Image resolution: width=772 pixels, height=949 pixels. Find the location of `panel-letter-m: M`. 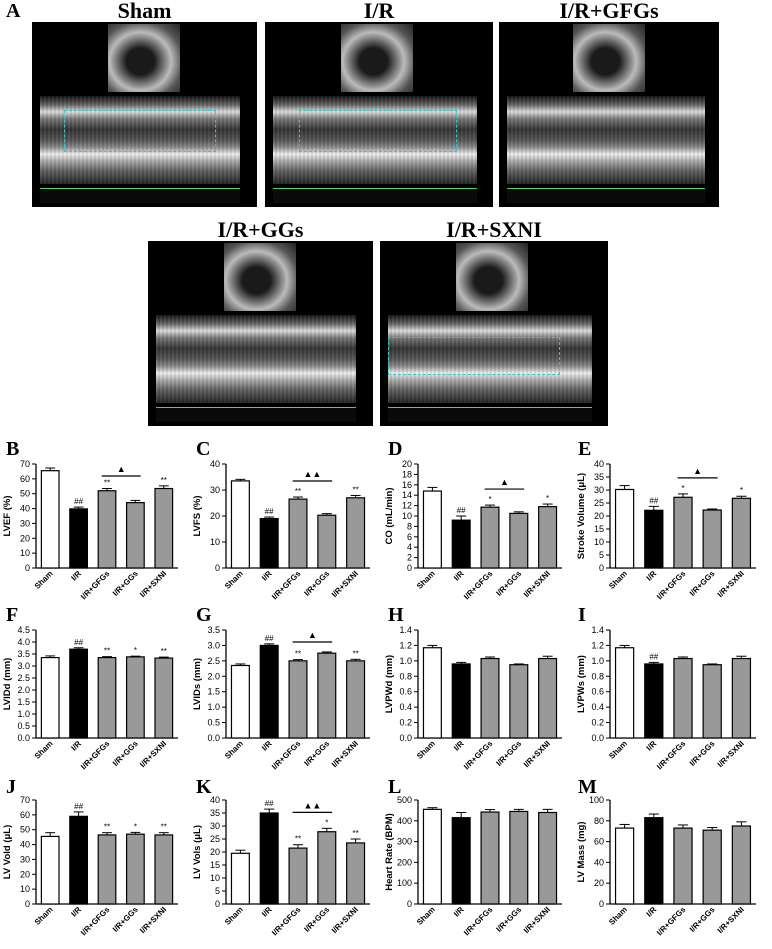

panel-letter-m: M is located at coordinates (587, 787).